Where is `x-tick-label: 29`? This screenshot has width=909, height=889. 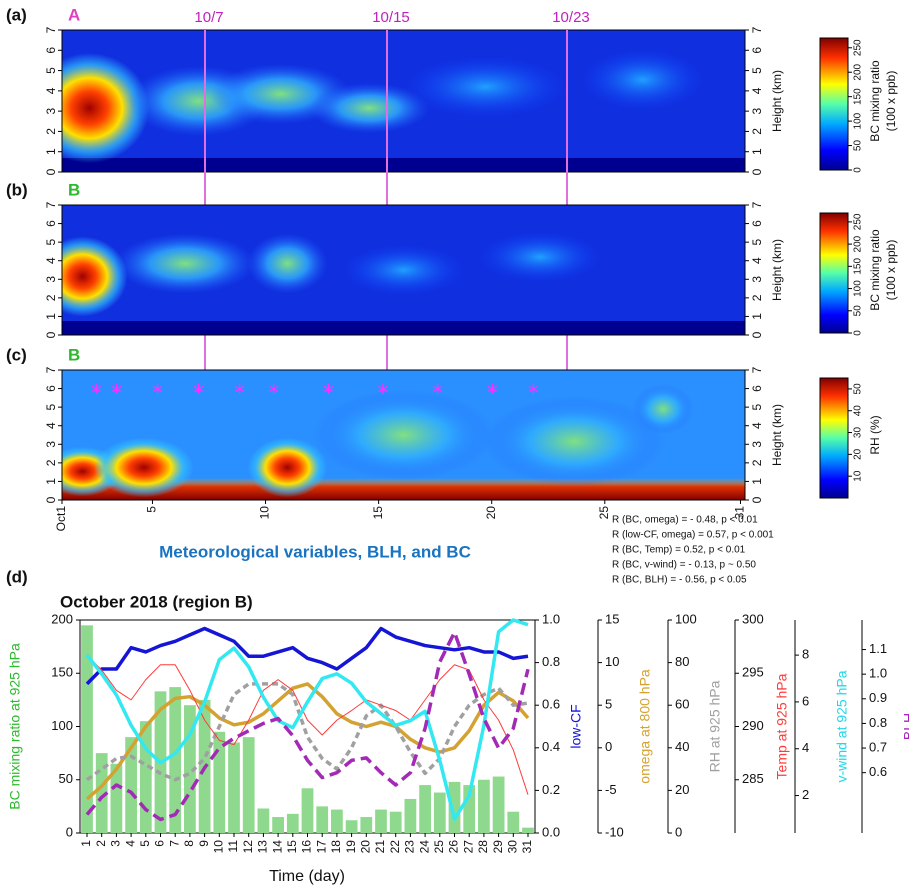
x-tick-label: 29 is located at coordinates (498, 847).